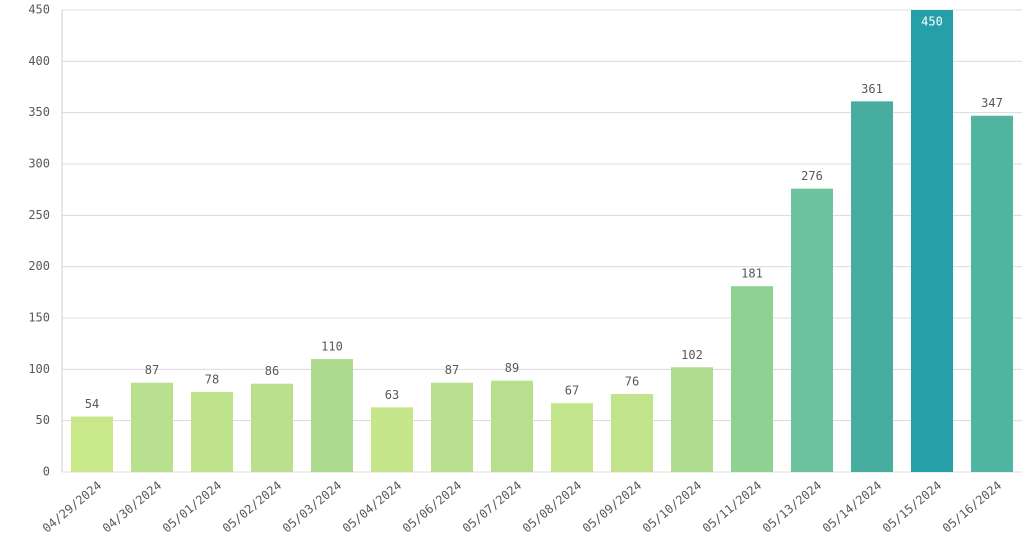 The image size is (1025, 540). I want to click on x-tick-label: 05/10/2024, so click(672, 506).